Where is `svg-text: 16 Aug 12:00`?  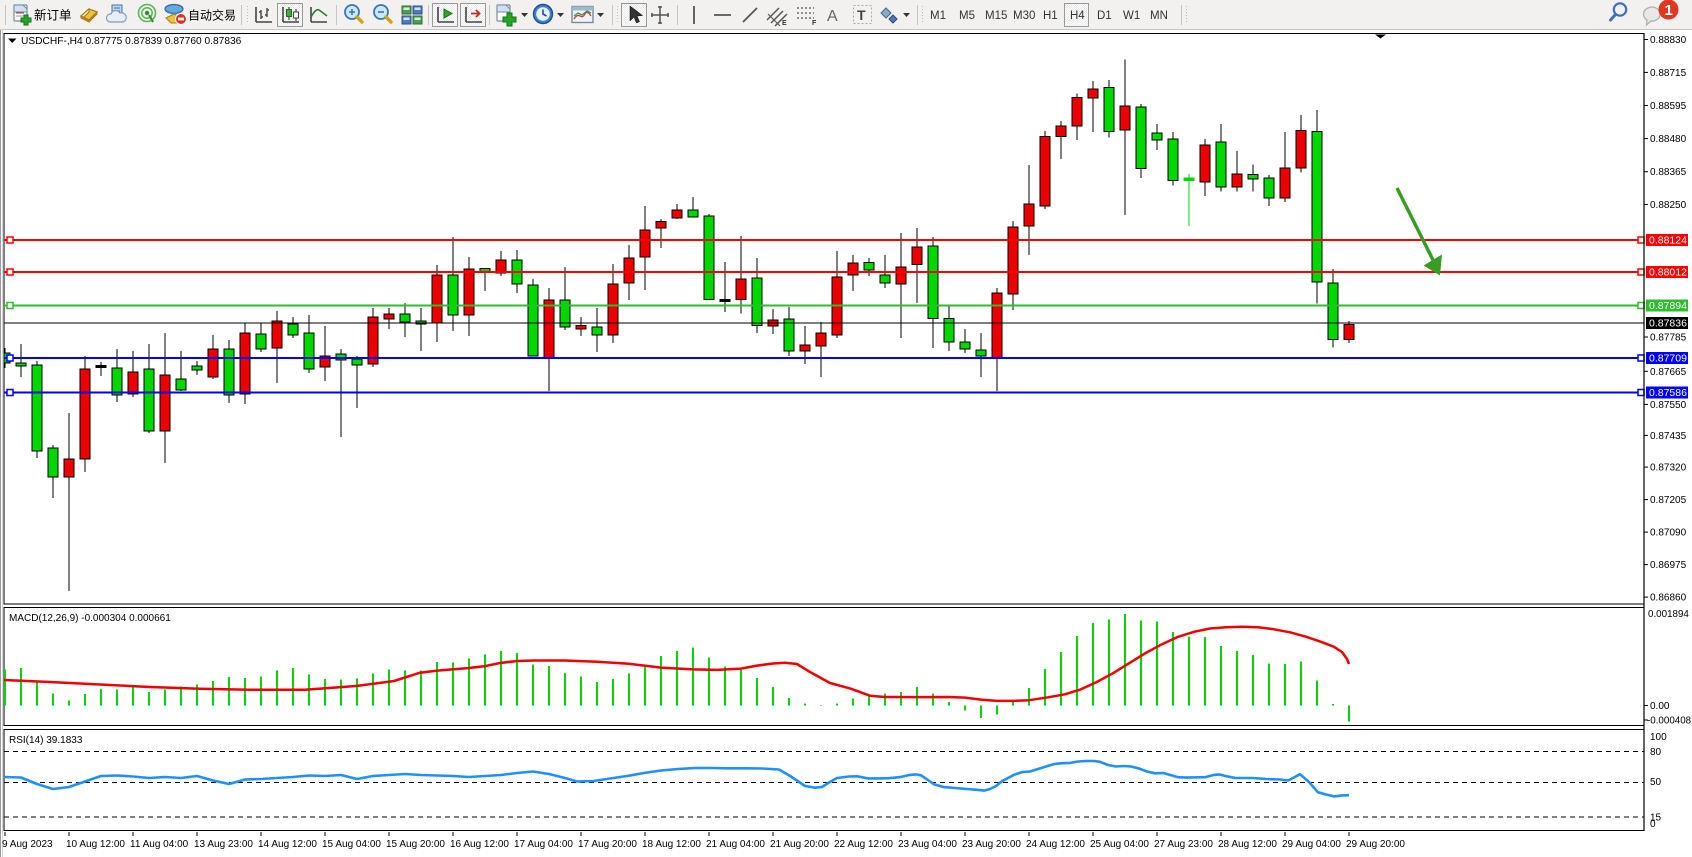 svg-text: 16 Aug 12:00 is located at coordinates (479, 844).